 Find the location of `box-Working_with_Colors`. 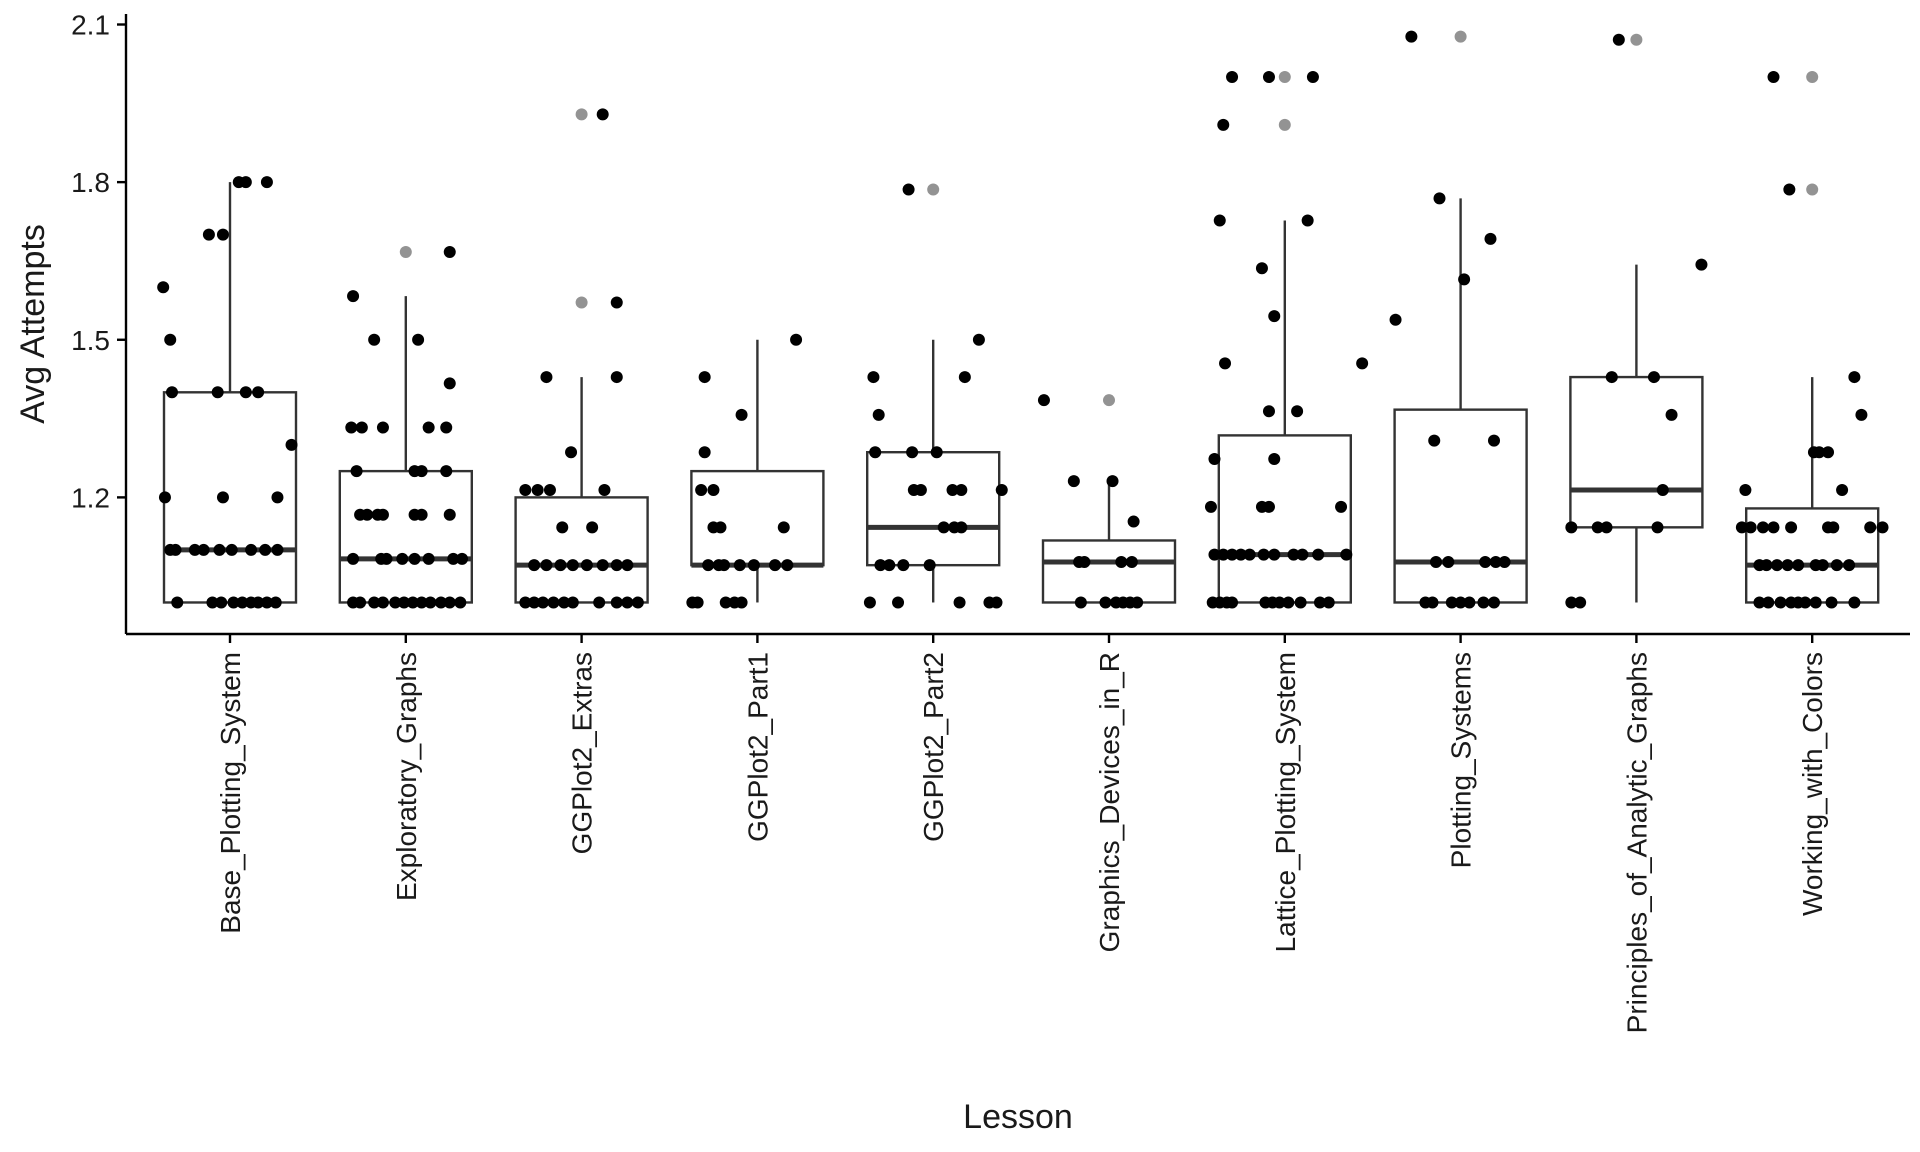

box-Working_with_Colors is located at coordinates (1812, 337).